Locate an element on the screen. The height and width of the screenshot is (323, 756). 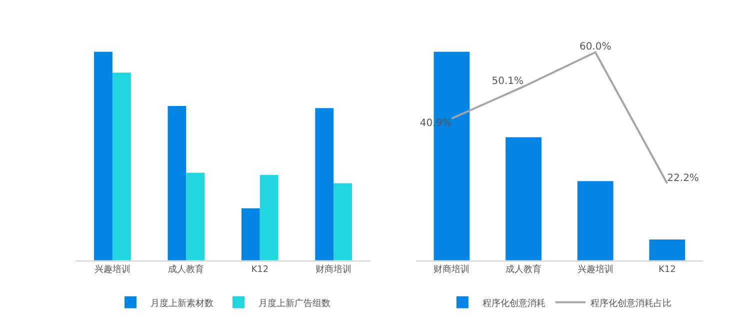
legend-label: 月度上新广告组数 is located at coordinates (294, 303).